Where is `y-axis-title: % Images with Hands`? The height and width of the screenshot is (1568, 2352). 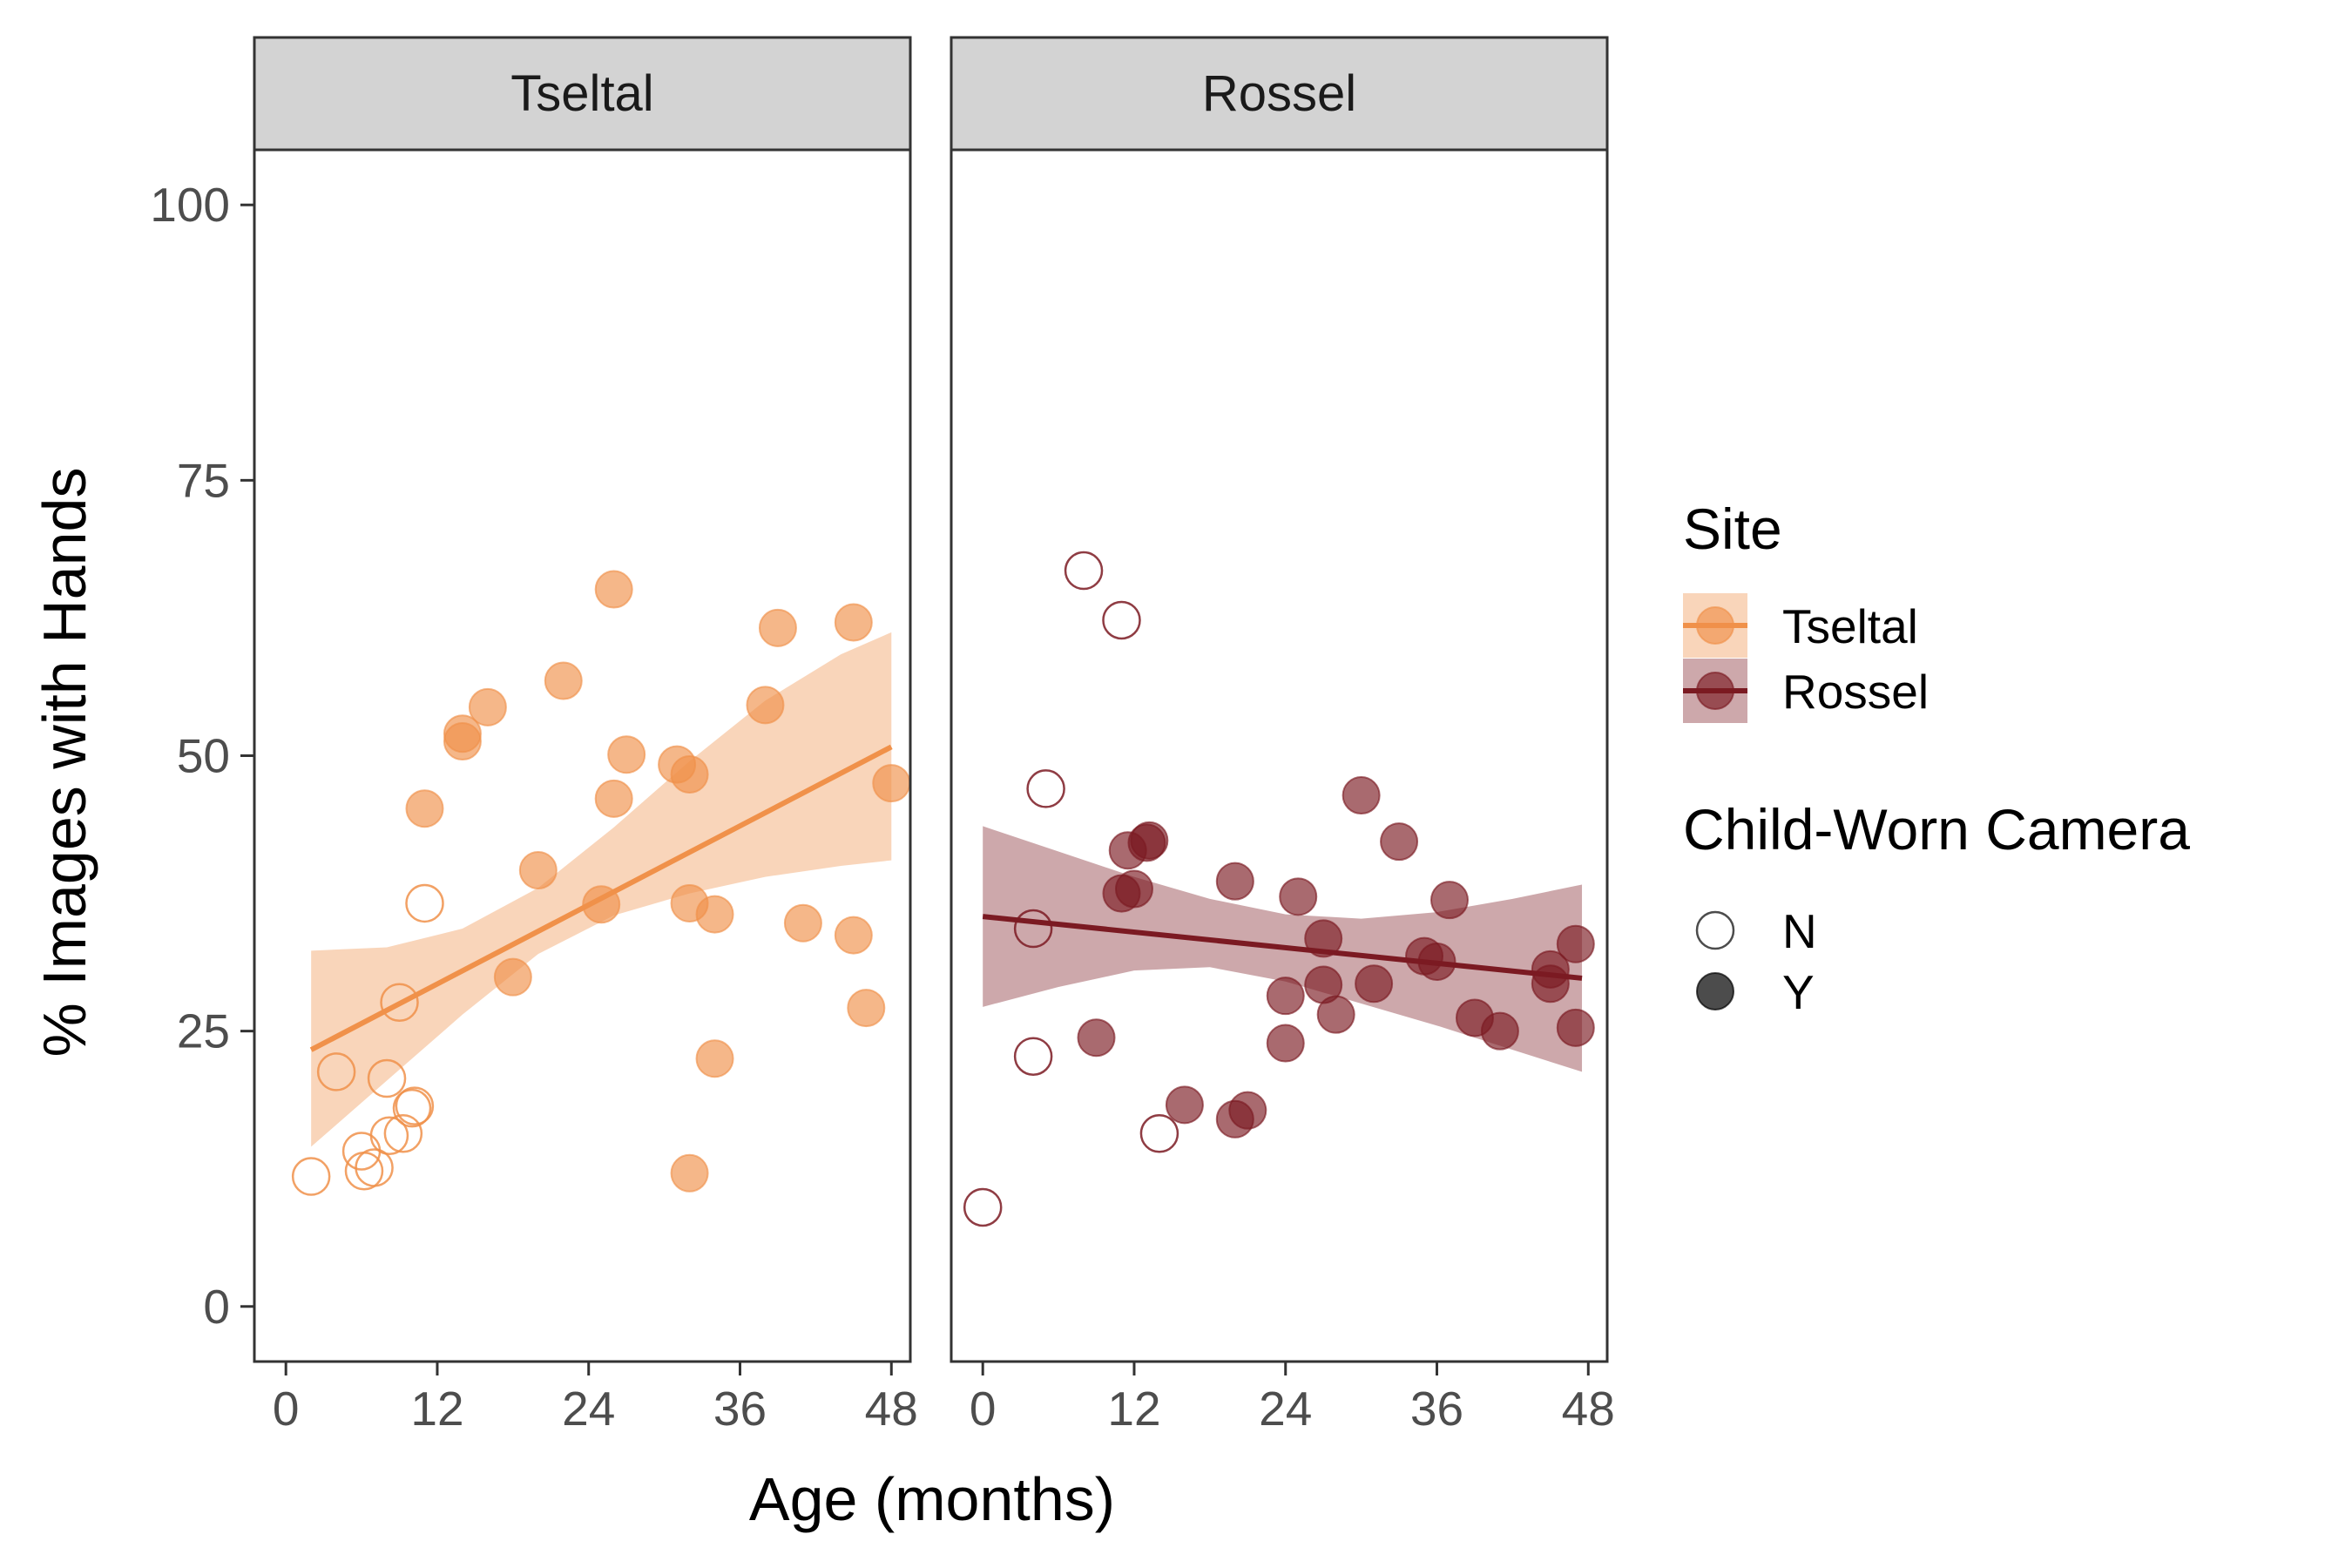 y-axis-title: % Images with Hands is located at coordinates (64, 763).